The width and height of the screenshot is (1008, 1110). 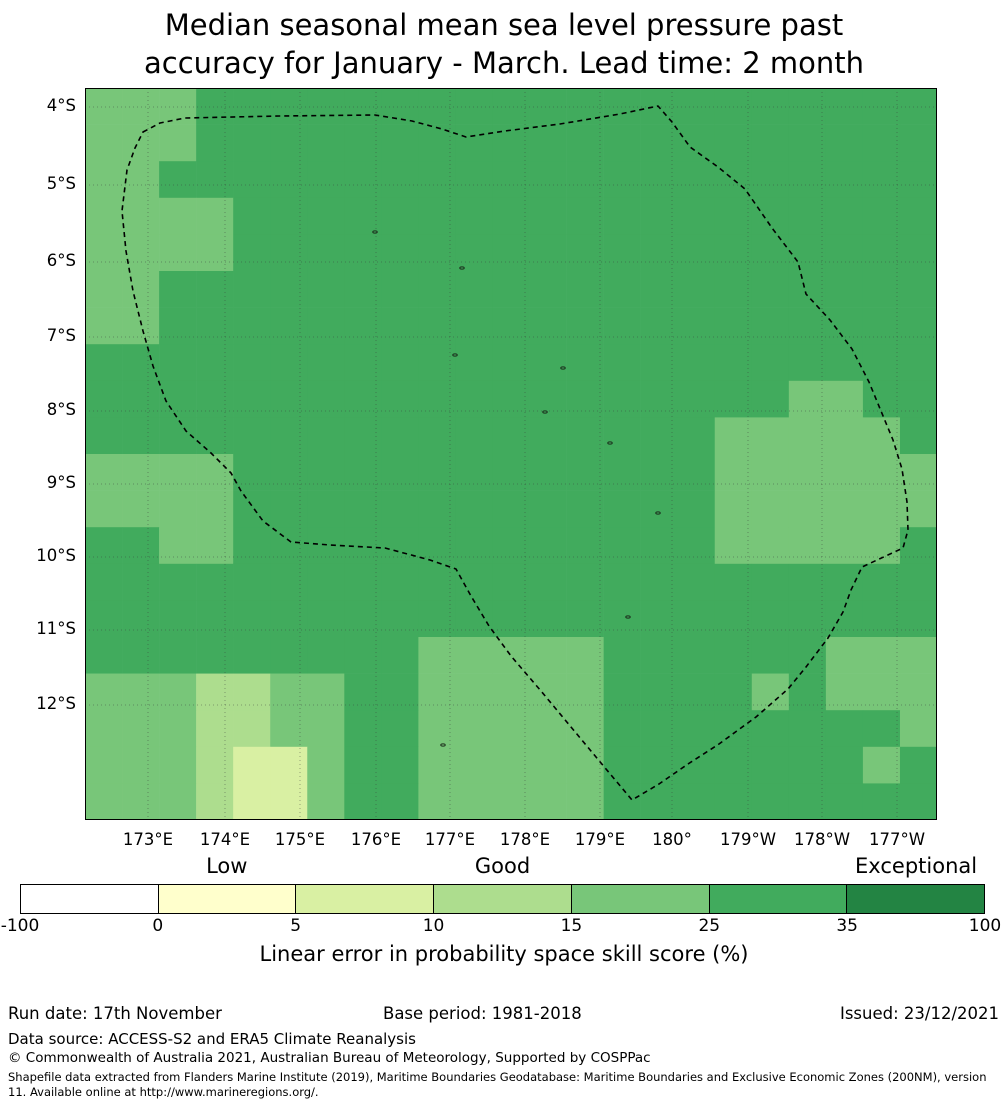 What do you see at coordinates (56, 628) in the screenshot?
I see `y-tick-label: 11°S` at bounding box center [56, 628].